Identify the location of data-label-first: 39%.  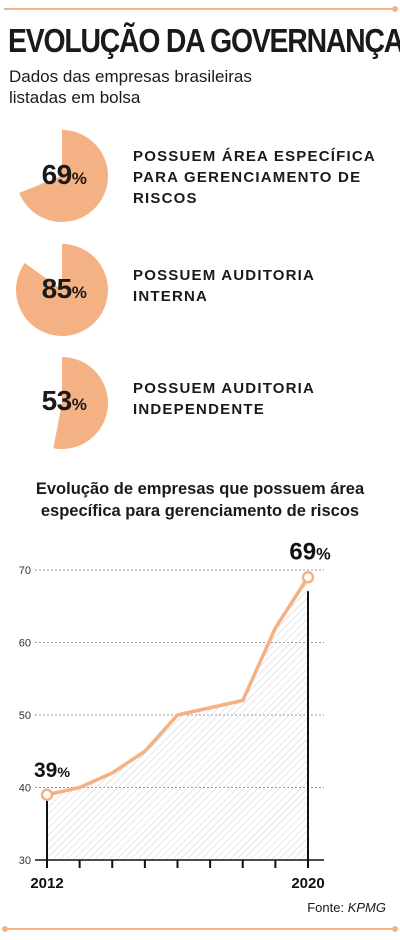
(52, 770).